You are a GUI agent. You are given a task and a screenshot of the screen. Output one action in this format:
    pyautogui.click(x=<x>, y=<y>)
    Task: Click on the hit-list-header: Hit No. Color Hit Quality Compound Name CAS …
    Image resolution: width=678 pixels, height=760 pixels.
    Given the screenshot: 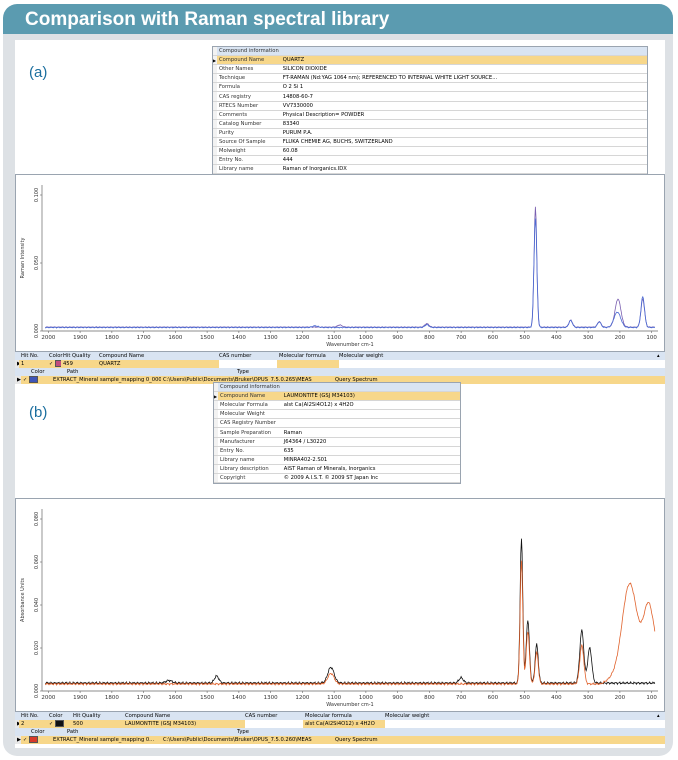 What is the action you would take?
    pyautogui.click(x=340, y=716)
    